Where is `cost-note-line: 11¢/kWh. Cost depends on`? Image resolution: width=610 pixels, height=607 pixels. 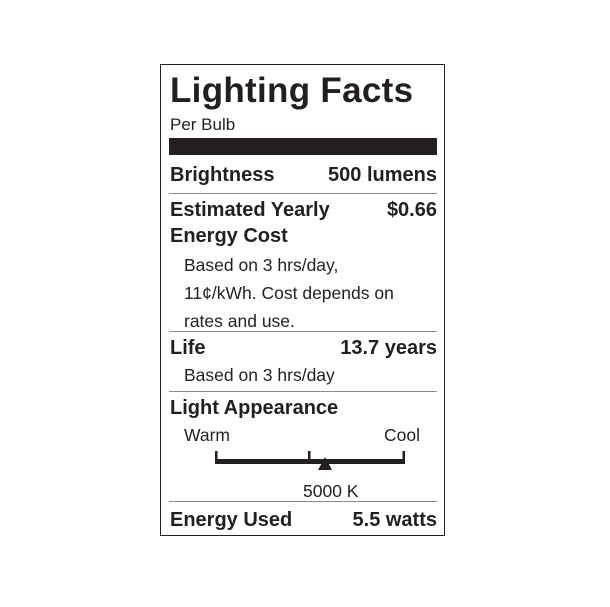 cost-note-line: 11¢/kWh. Cost depends on is located at coordinates (289, 293).